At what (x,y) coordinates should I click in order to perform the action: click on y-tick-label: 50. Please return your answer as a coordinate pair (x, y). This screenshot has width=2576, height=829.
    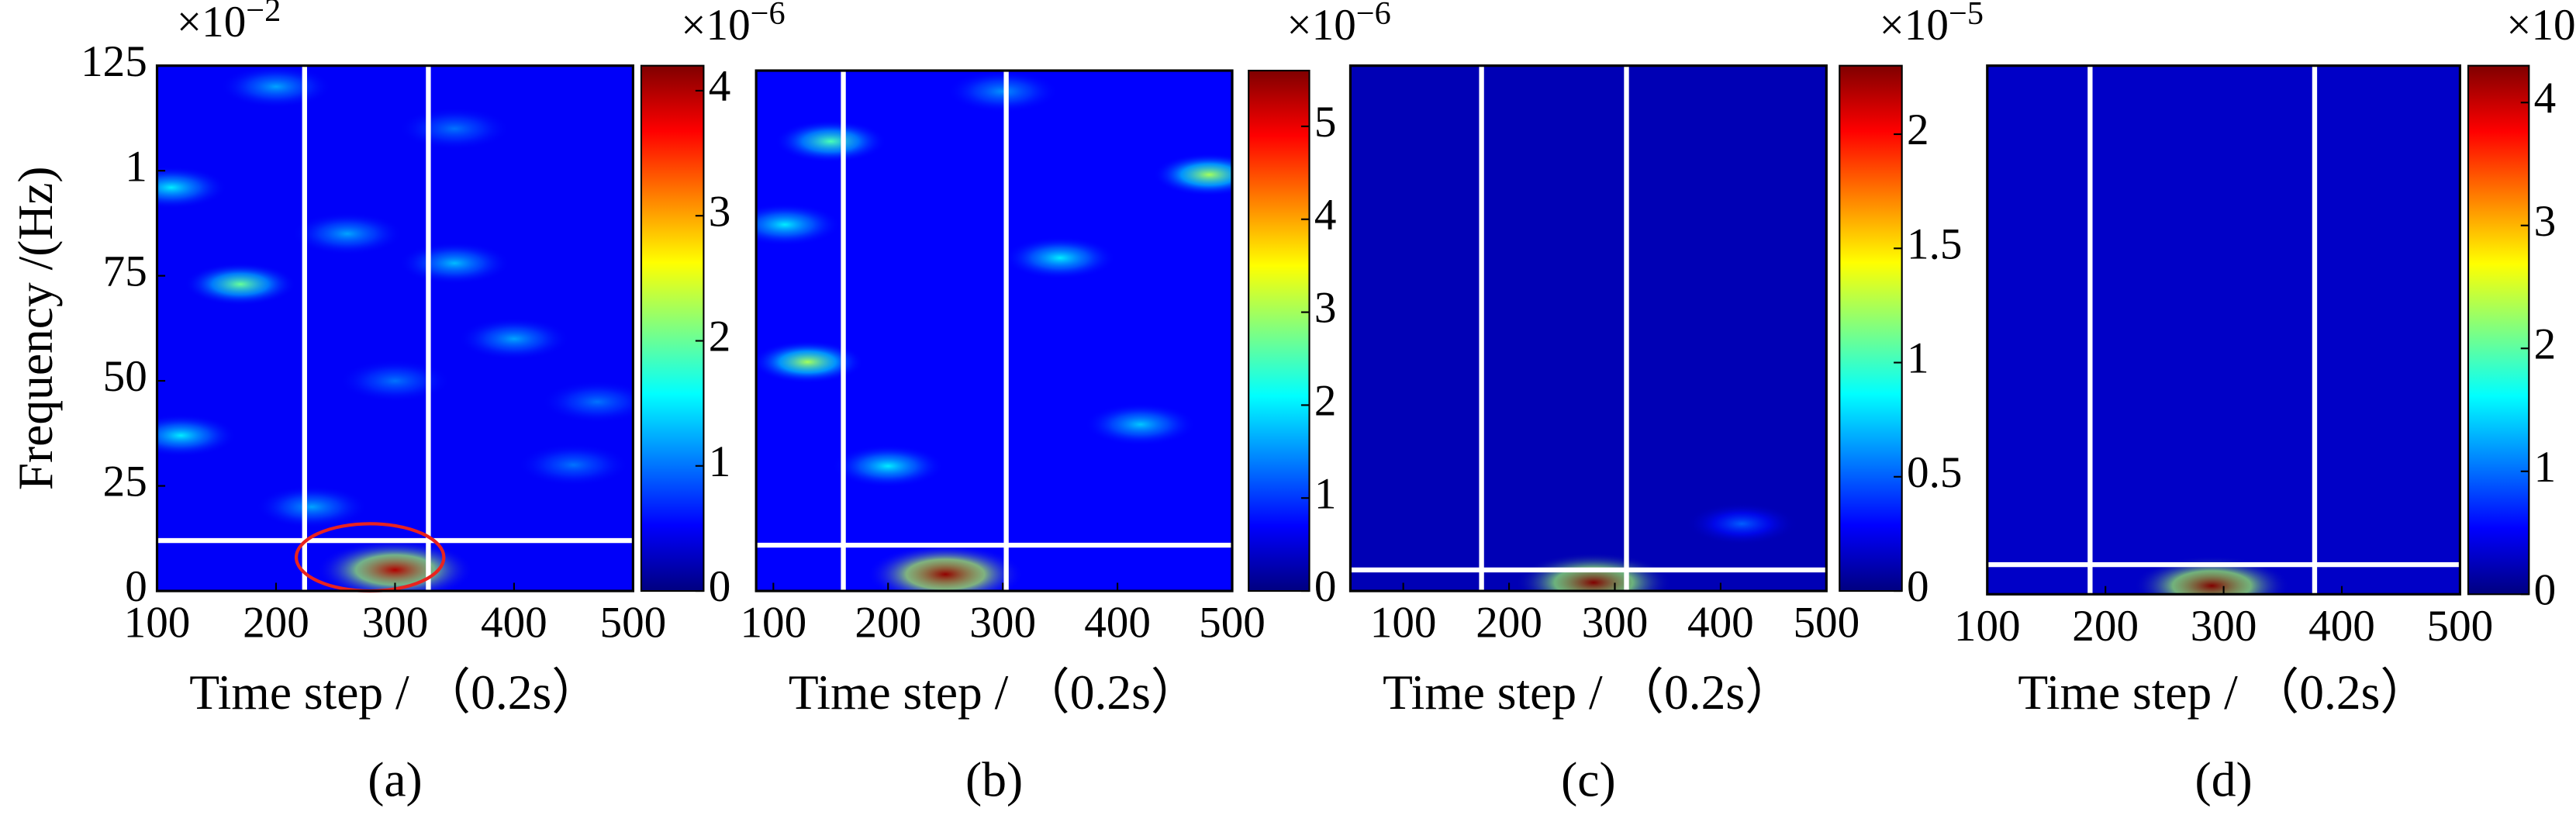
    Looking at the image, I should click on (125, 376).